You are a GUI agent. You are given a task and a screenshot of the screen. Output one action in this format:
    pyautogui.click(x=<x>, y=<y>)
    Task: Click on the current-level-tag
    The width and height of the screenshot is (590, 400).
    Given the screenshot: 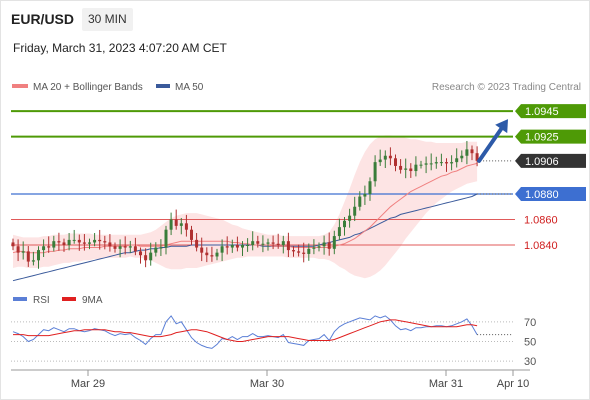 What is the action you would take?
    pyautogui.click(x=550, y=160)
    